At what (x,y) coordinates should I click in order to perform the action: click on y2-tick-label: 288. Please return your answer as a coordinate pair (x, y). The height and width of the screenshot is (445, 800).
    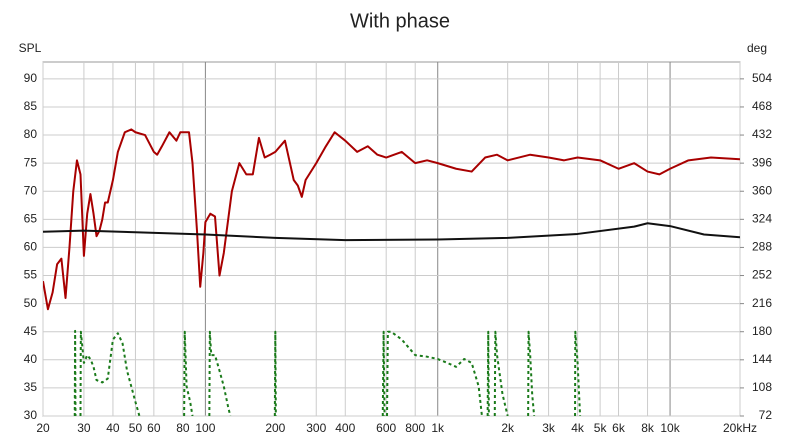
    Looking at the image, I should click on (762, 247).